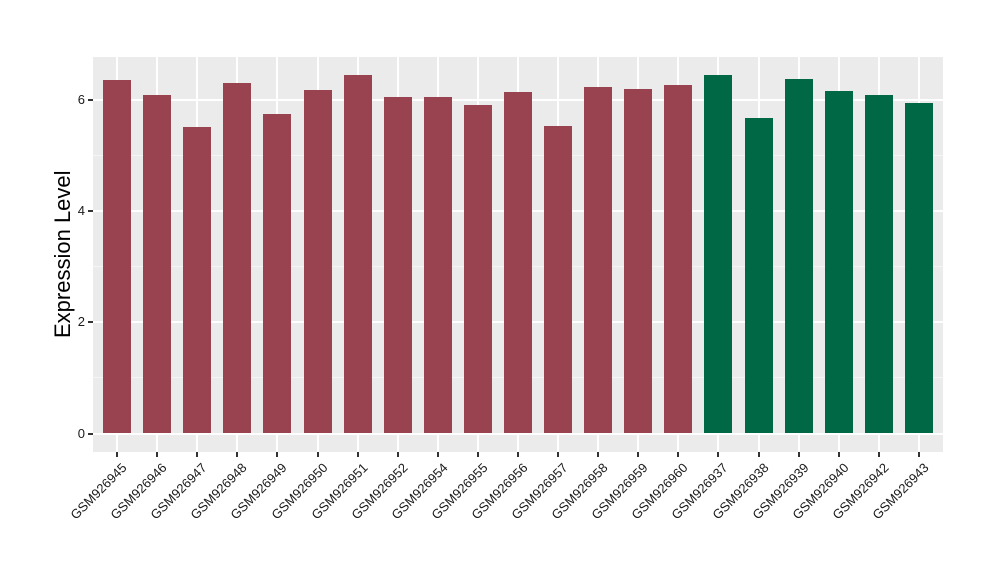 The width and height of the screenshot is (1000, 580). I want to click on y-tick-label: 2, so click(81, 322).